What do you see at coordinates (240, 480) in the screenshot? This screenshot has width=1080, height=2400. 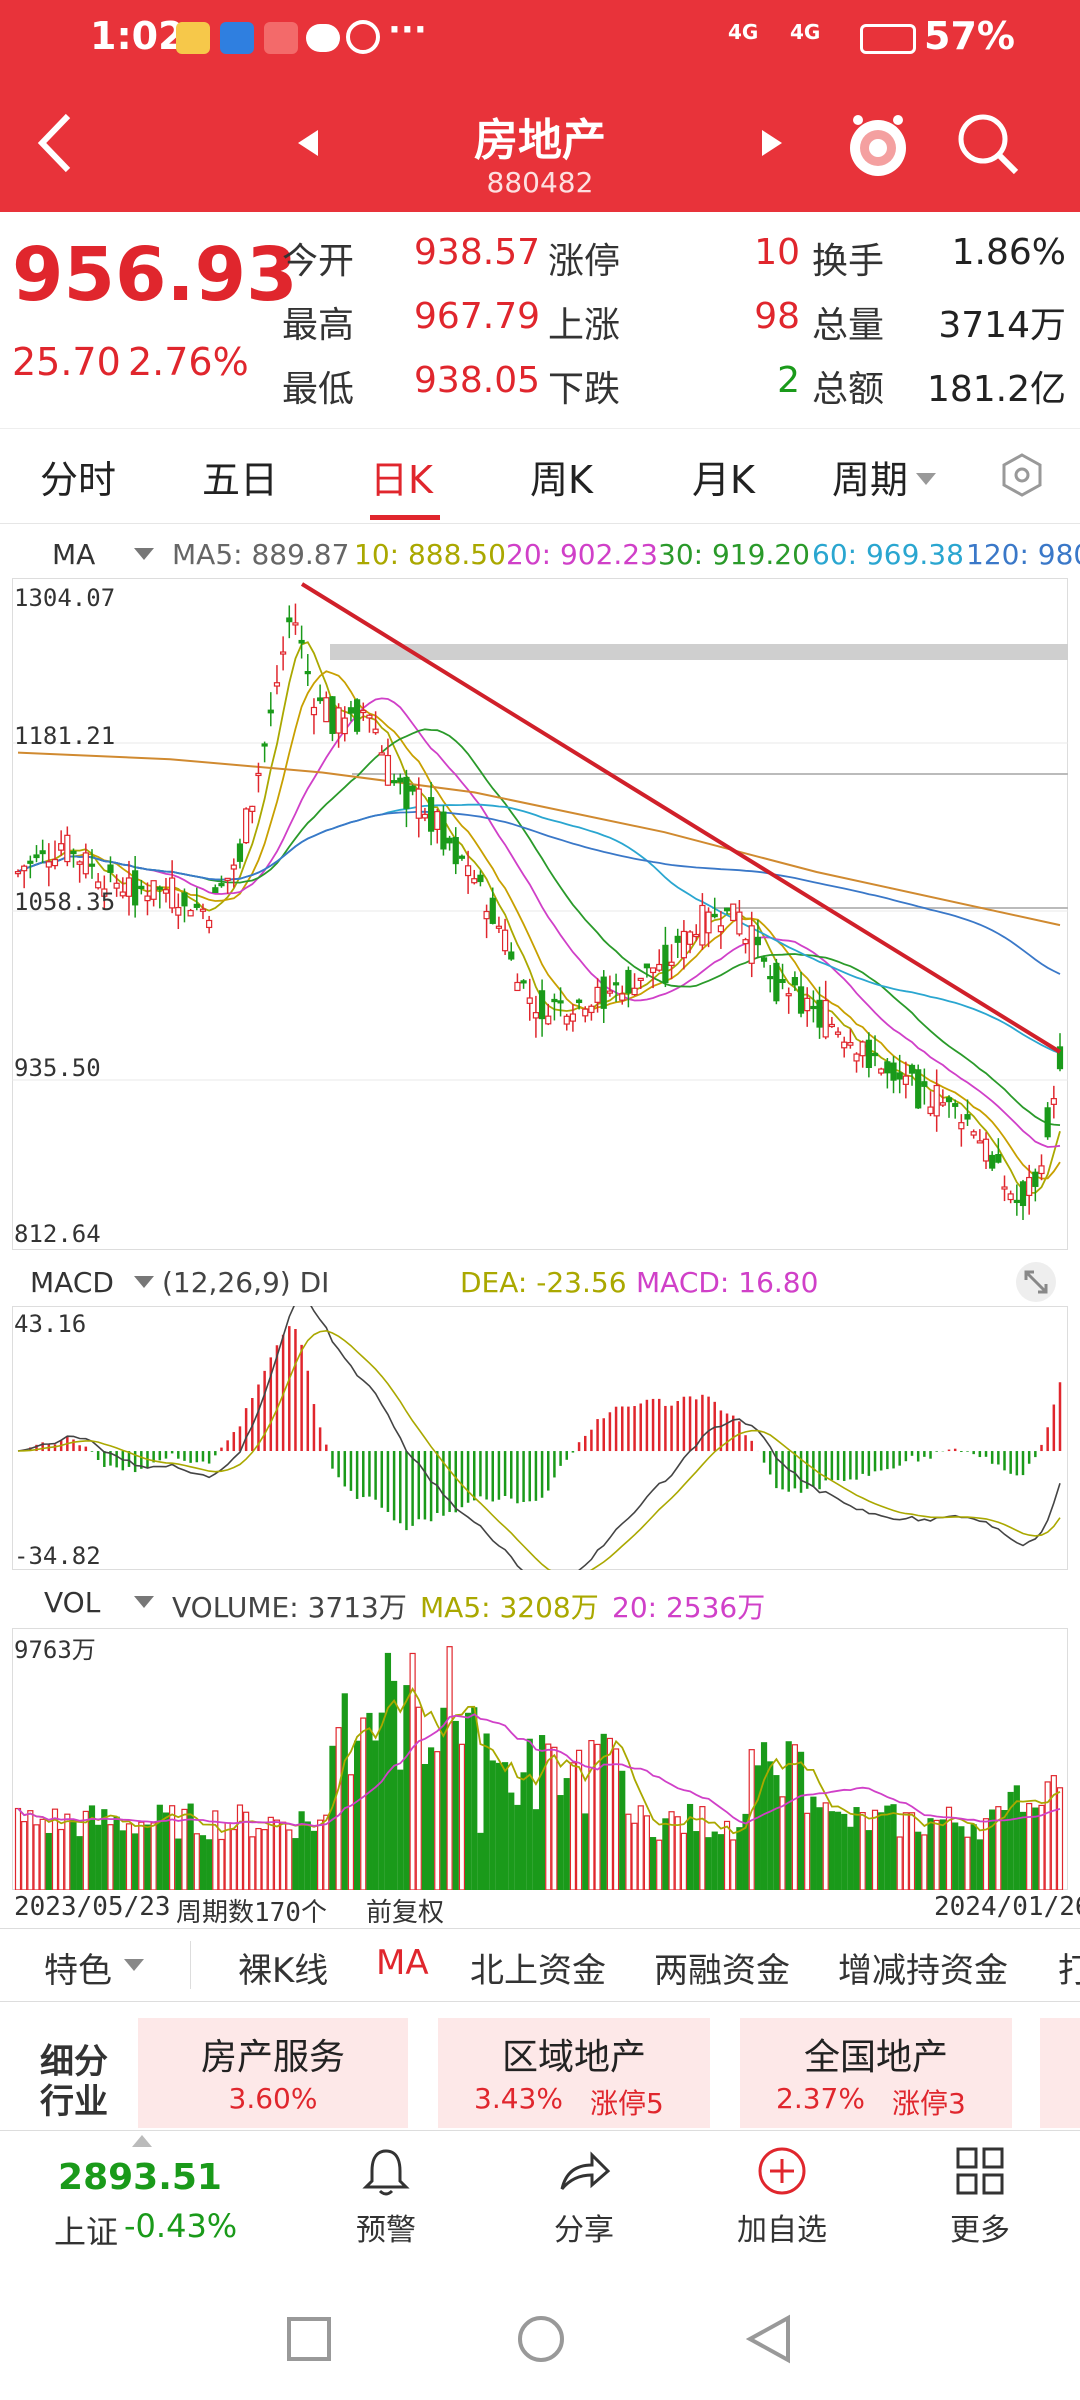 I see `tab-five-day: 五日` at bounding box center [240, 480].